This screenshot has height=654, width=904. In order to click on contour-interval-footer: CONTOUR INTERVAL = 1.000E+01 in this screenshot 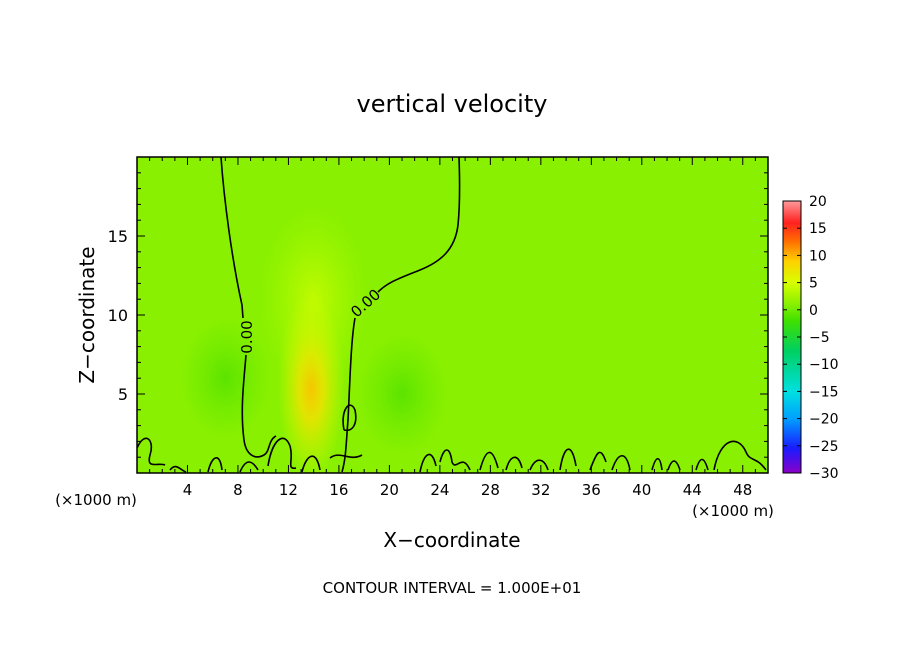, I will do `click(452, 588)`.